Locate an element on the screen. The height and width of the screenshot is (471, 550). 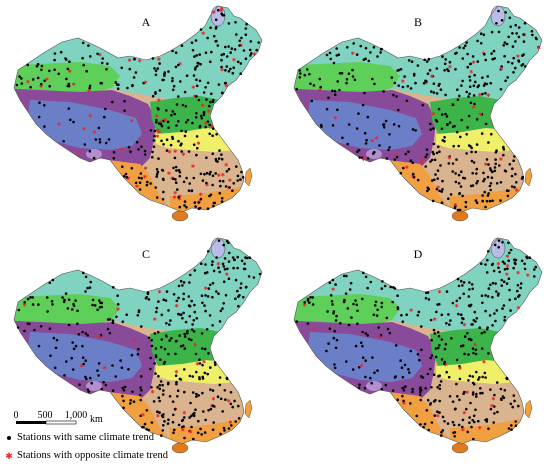
panel-label-b: B is located at coordinates (418, 22).